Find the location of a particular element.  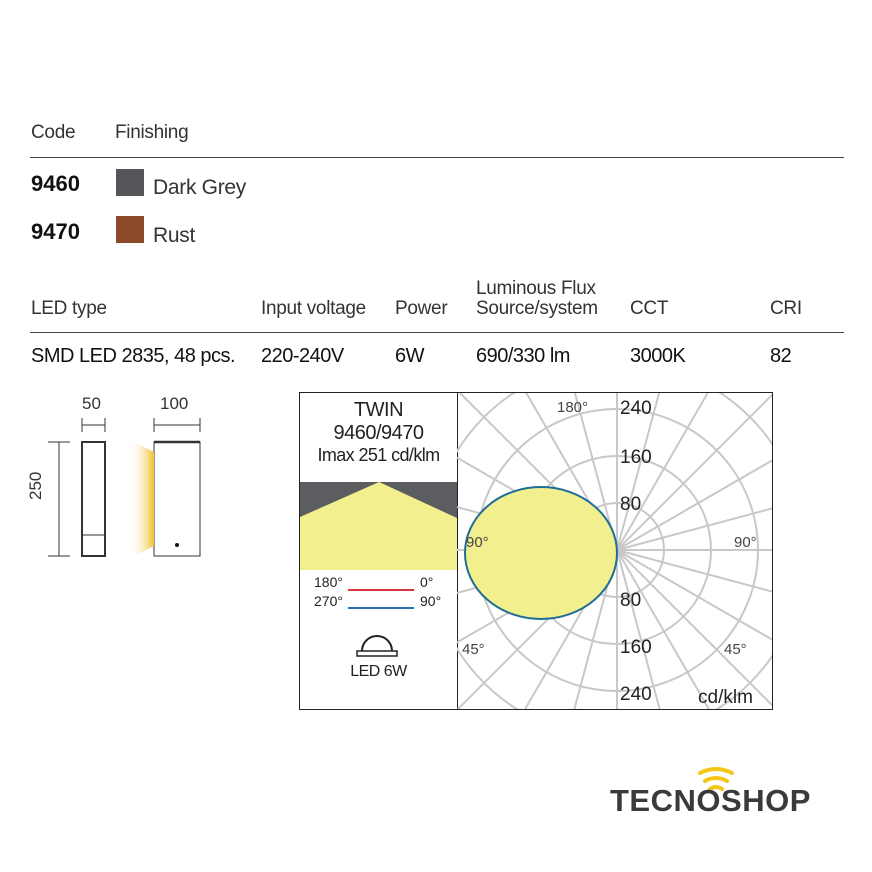

polar-diagram is located at coordinates (614, 551).